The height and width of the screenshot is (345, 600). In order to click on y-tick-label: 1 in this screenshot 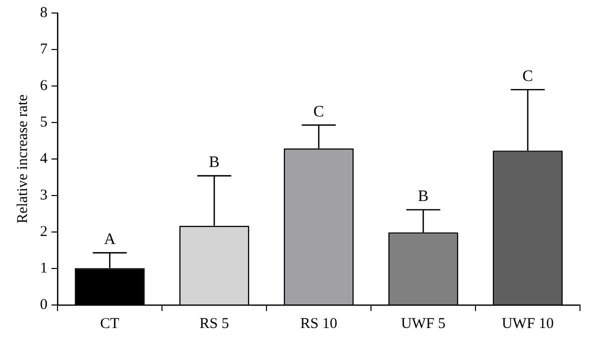, I will do `click(44, 268)`.